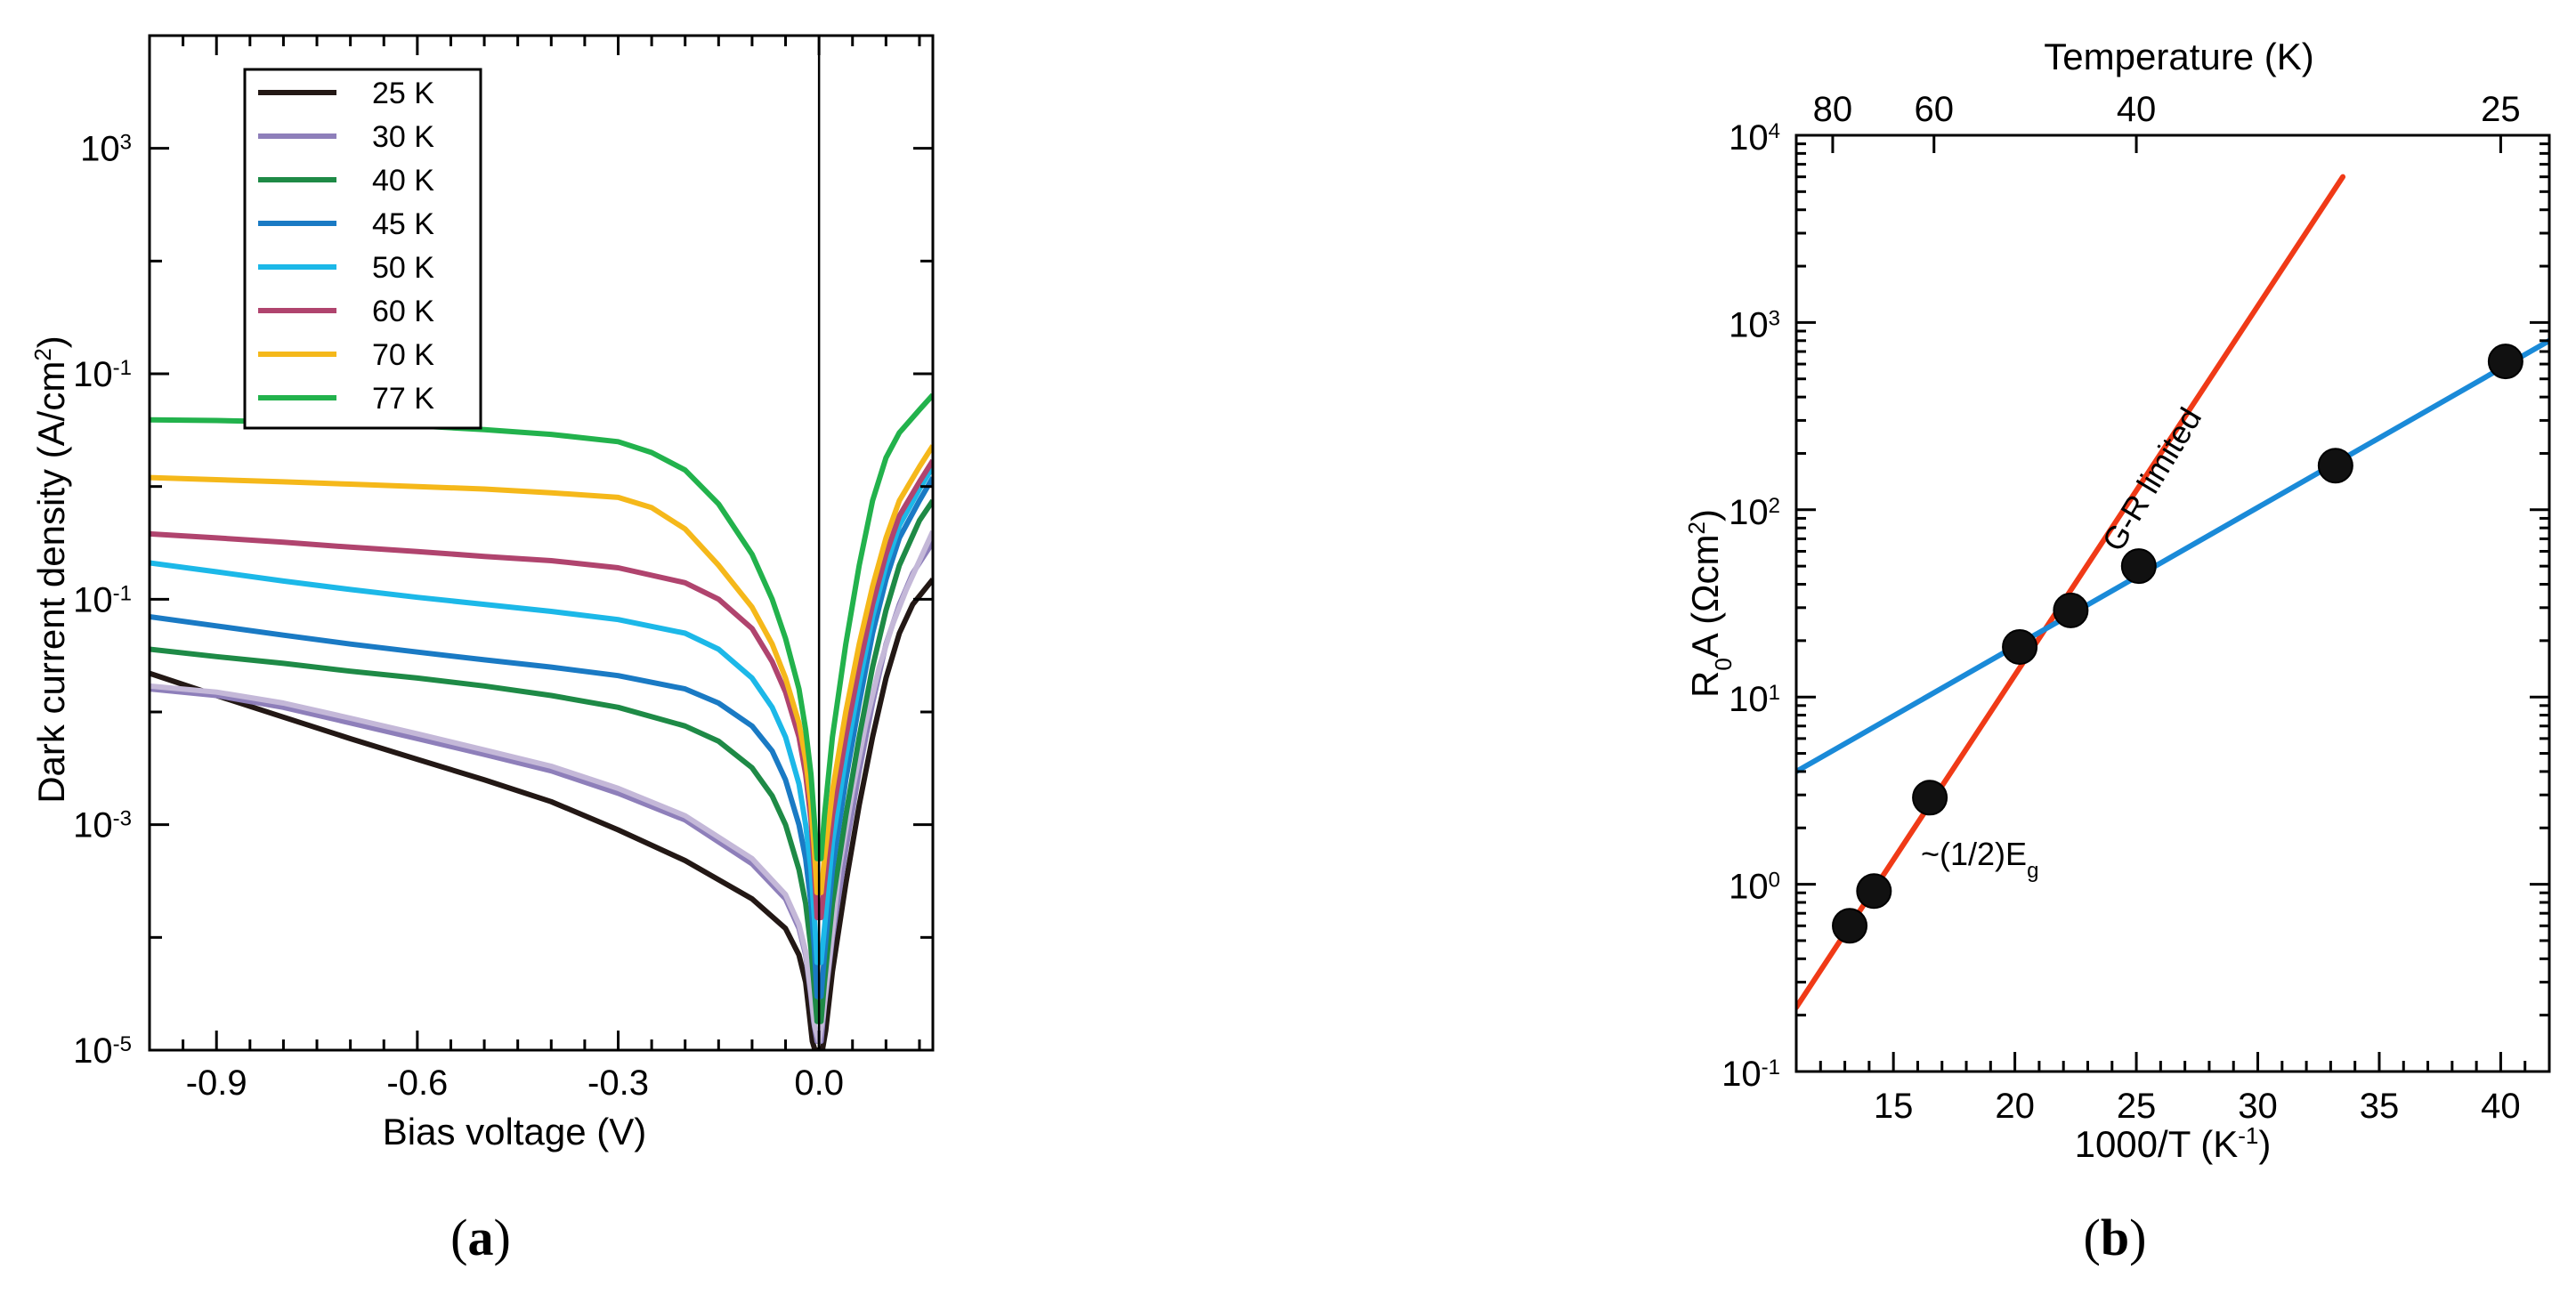 Image resolution: width=2576 pixels, height=1302 pixels. I want to click on y-tick-label: 10⁰, so click(1754, 887).